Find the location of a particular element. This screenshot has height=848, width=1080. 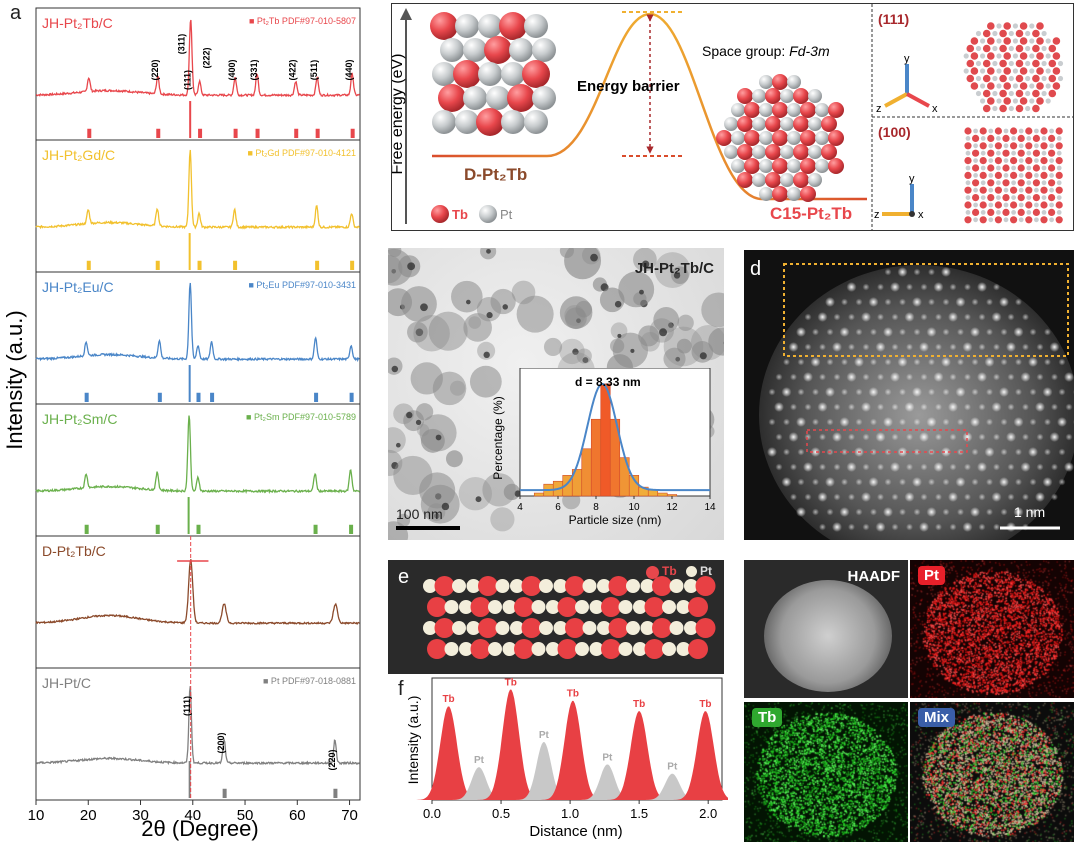

xrd-ref-label-0: ■ Pt₂Tb PDF#97-010-5807 is located at coordinates (302, 21).